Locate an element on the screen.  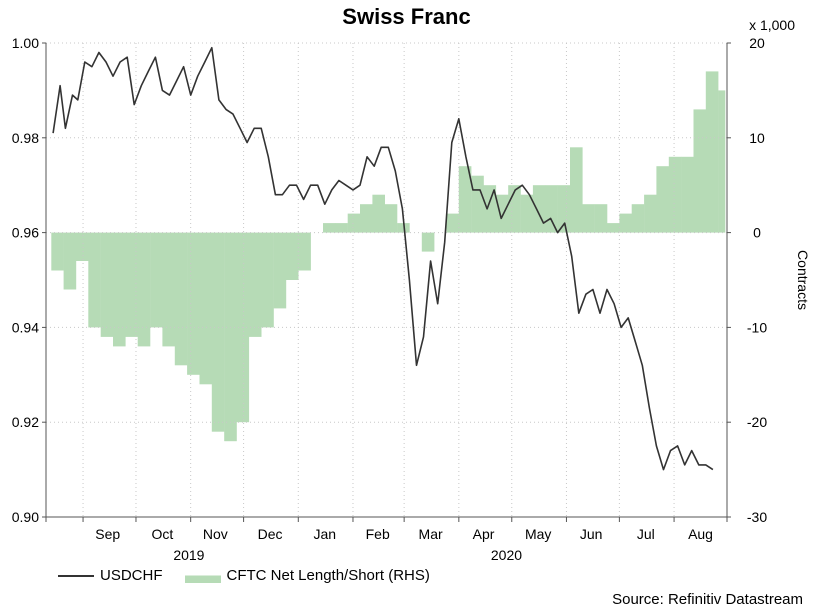
legend-line-swatch is located at coordinates (76, 575).